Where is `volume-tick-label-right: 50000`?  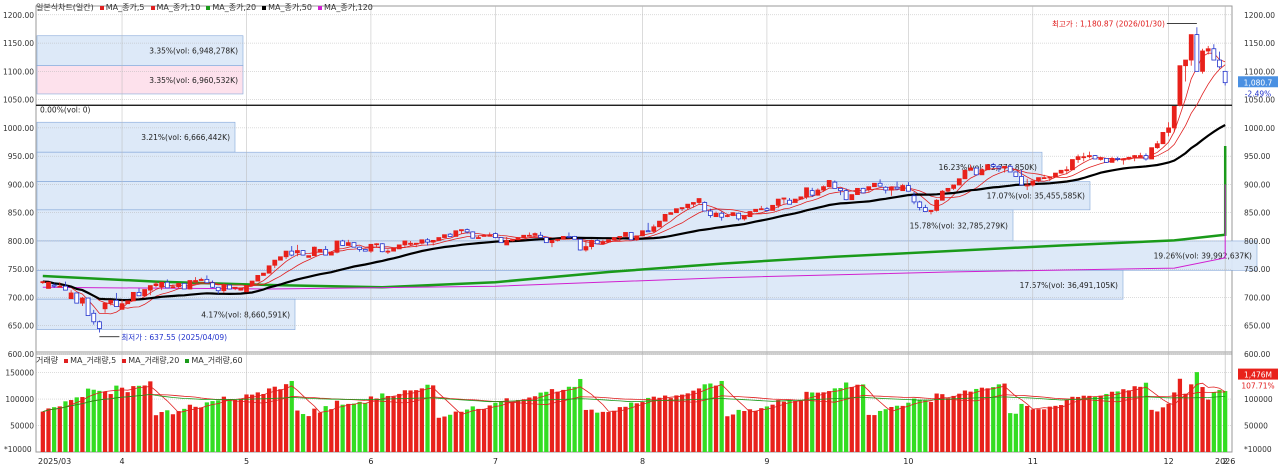 volume-tick-label-right: 50000 is located at coordinates (1256, 426).